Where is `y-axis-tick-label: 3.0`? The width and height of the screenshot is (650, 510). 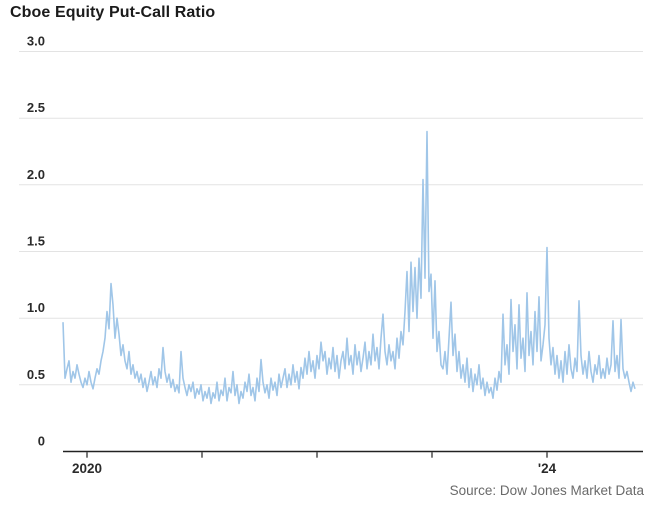 y-axis-tick-label: 3.0 is located at coordinates (36, 41).